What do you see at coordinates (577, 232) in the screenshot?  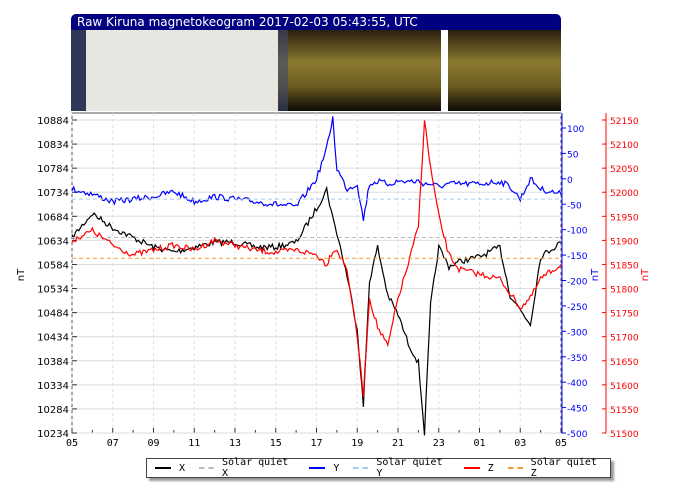 I see `right1-tick-label: -100` at bounding box center [577, 232].